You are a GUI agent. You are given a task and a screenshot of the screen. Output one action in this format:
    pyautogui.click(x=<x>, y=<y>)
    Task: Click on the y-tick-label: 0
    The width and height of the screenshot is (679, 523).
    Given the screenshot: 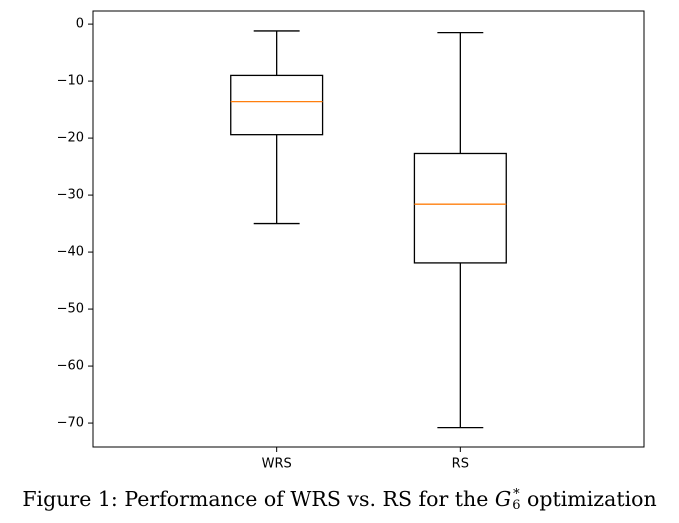 What is the action you would take?
    pyautogui.click(x=80, y=24)
    